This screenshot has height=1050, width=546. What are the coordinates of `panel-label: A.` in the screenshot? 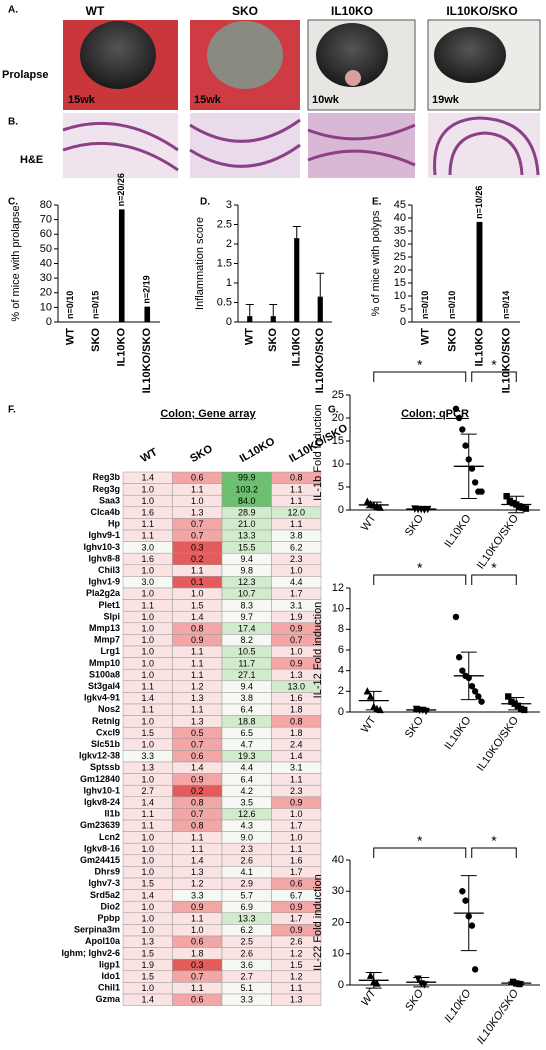 It's located at (13, 10).